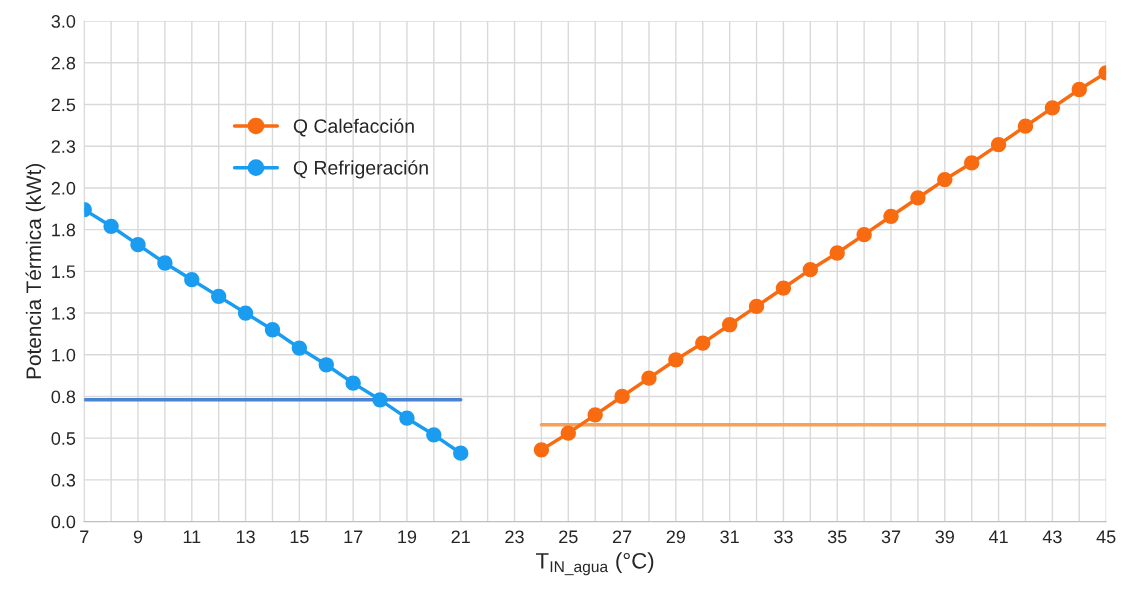 The image size is (1123, 603). What do you see at coordinates (84, 537) in the screenshot?
I see `x-tick-label: 7` at bounding box center [84, 537].